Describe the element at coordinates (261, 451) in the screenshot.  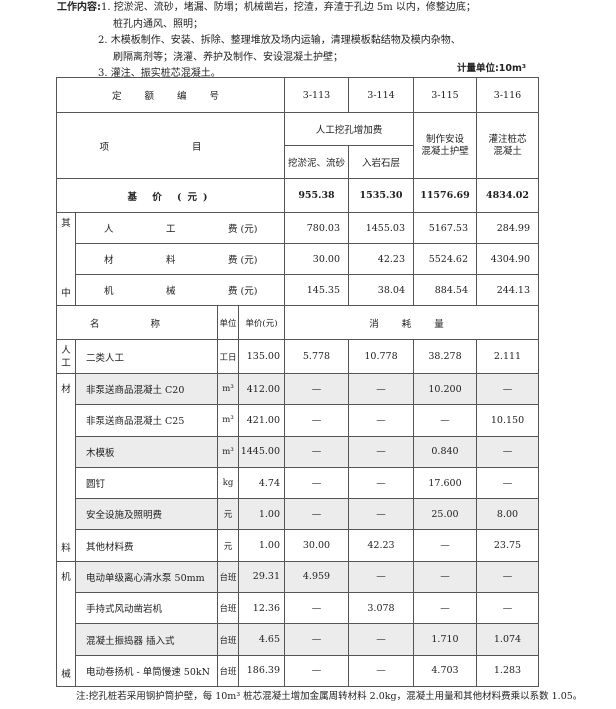
I see `resource-price: 1445.00` at that location.